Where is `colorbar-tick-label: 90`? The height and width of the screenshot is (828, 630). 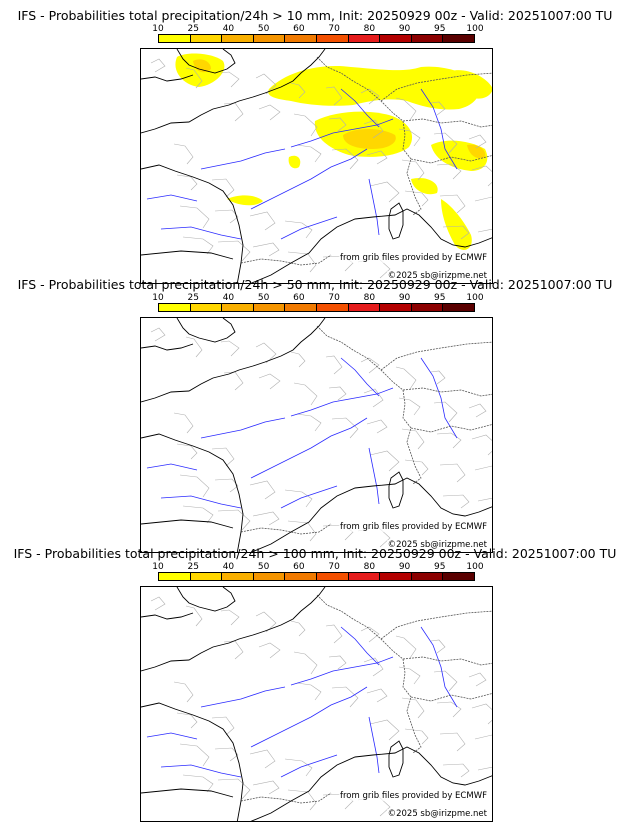
colorbar-tick-label: 90 is located at coordinates (404, 298).